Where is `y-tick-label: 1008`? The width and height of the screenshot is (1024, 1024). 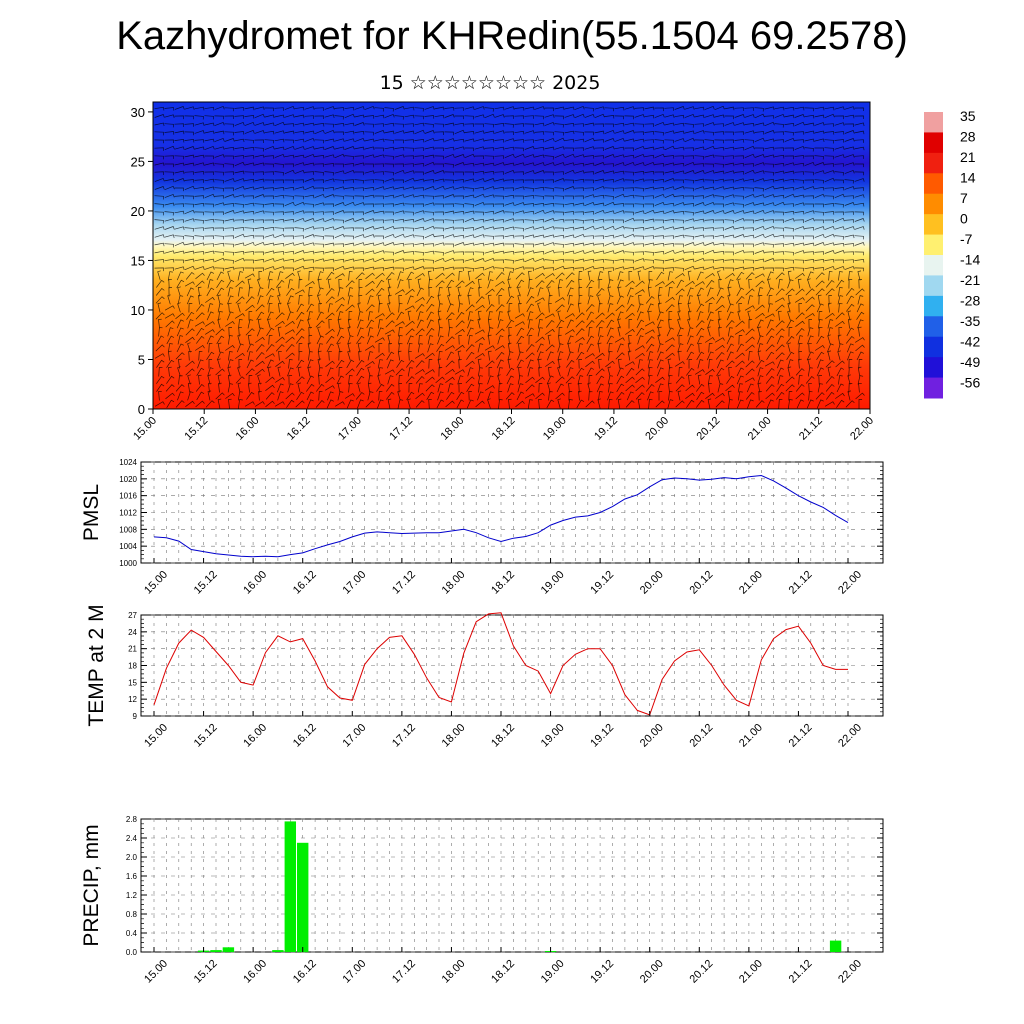
y-tick-label: 1008 is located at coordinates (128, 529).